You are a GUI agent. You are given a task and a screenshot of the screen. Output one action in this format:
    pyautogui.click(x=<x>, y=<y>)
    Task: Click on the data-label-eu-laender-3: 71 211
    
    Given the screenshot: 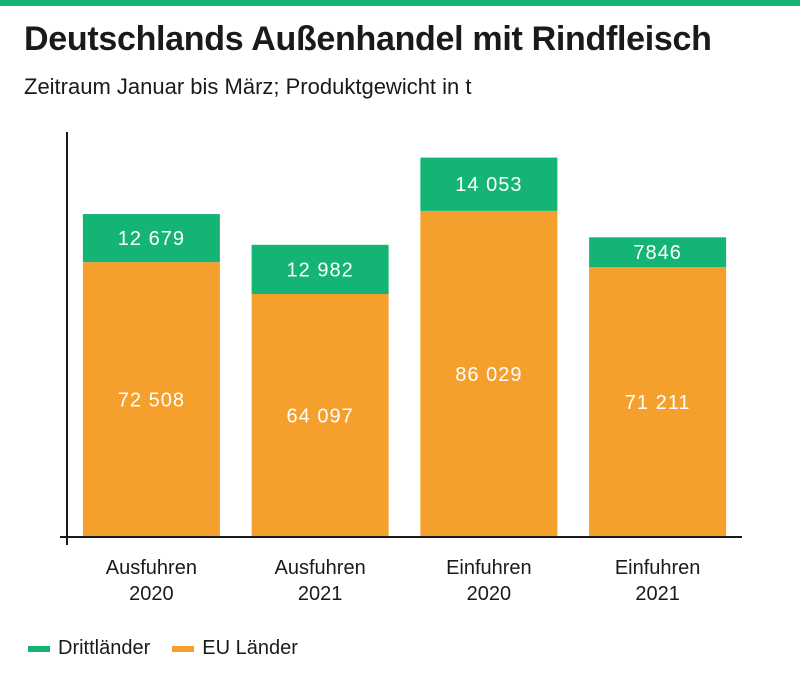 What is the action you would take?
    pyautogui.click(x=658, y=403)
    